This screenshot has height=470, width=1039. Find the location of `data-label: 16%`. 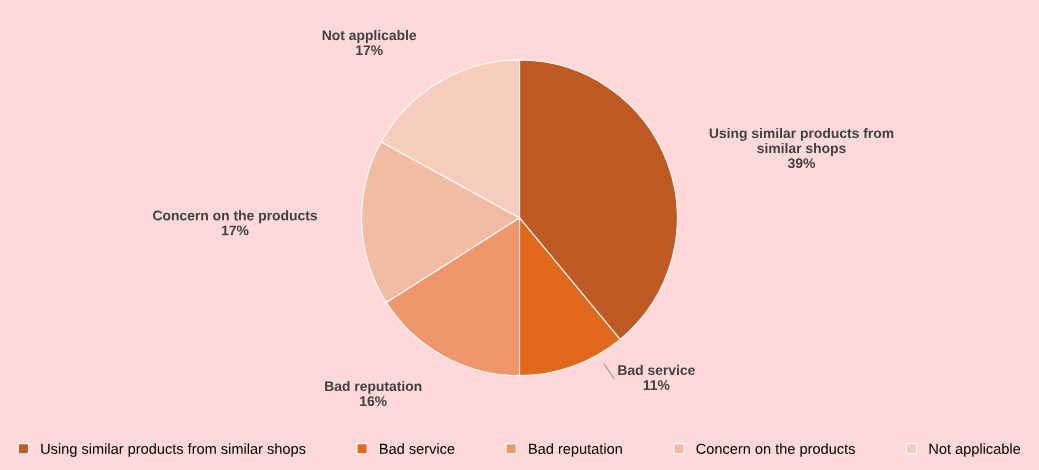

data-label: 16% is located at coordinates (373, 401).